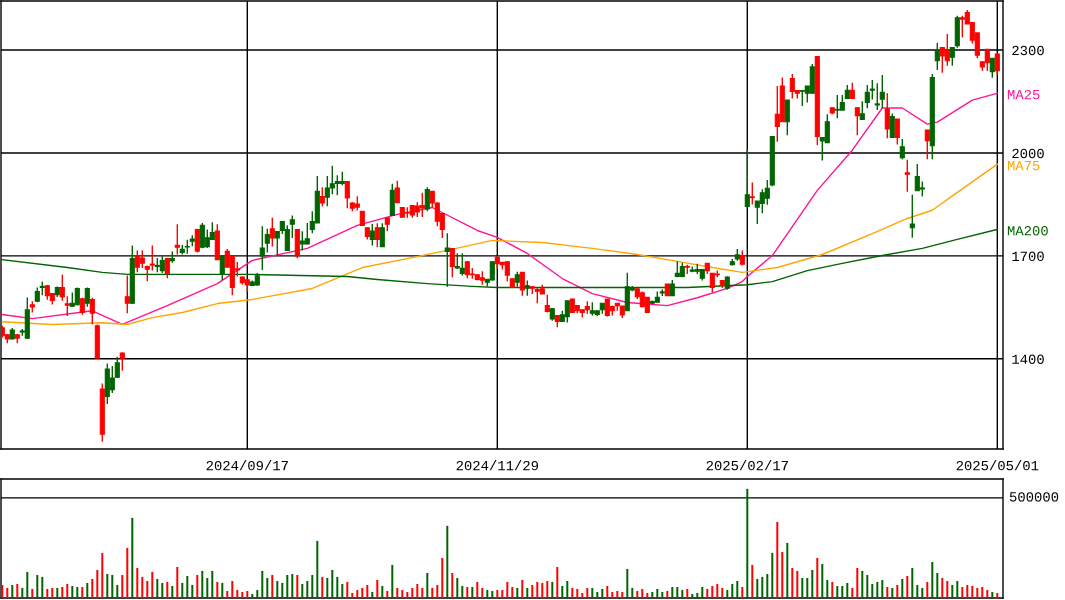 This screenshot has height=600, width=1065. What do you see at coordinates (247, 465) in the screenshot?
I see `x-tick-label: 2024/09/17` at bounding box center [247, 465].